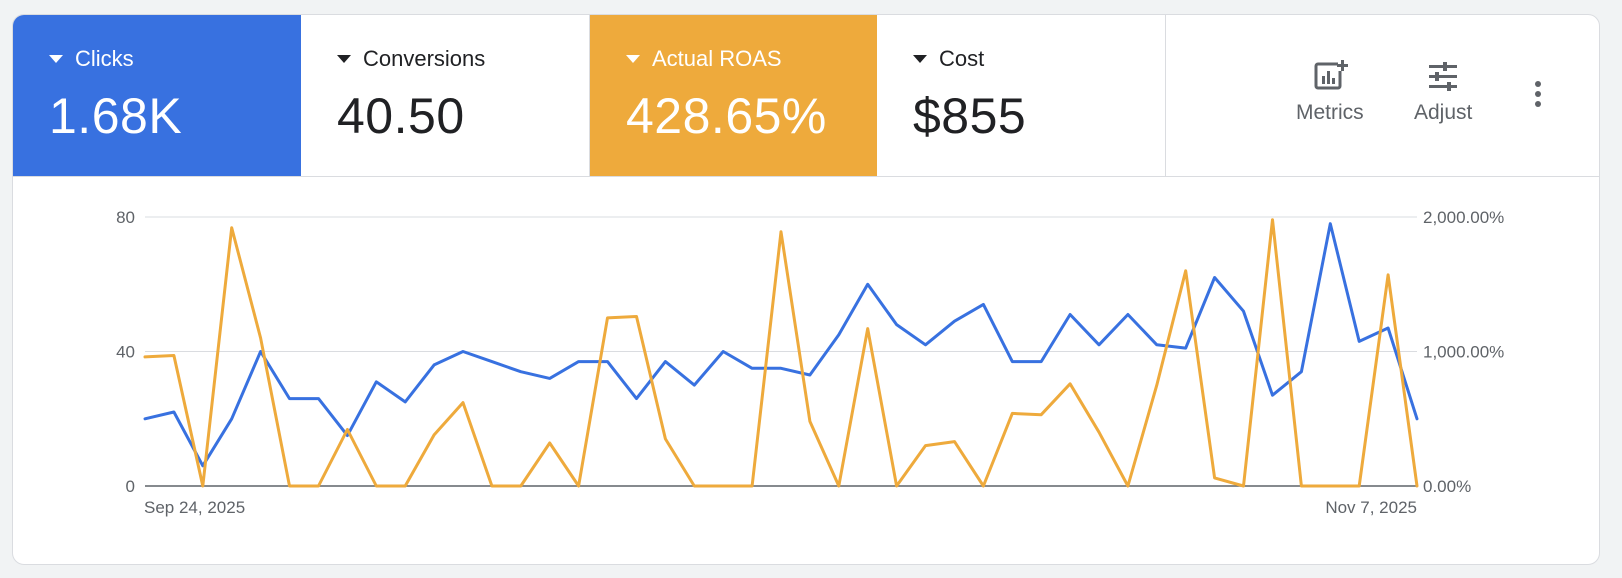  What do you see at coordinates (1447, 486) in the screenshot?
I see `right-axis-tick-label: 0.00%` at bounding box center [1447, 486].